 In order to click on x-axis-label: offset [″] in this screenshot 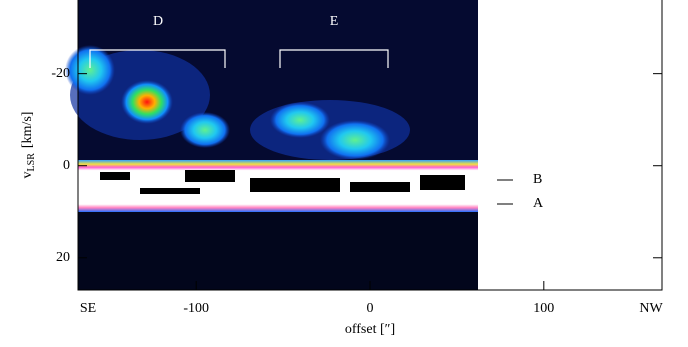, I will do `click(370, 329)`.